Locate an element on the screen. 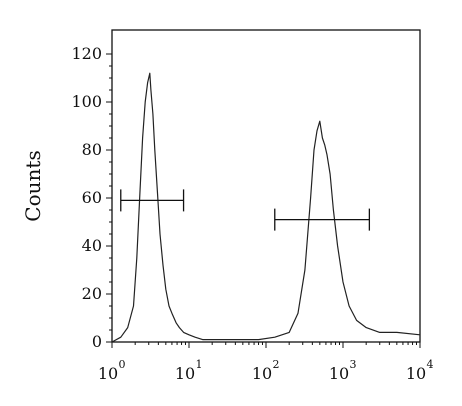 This screenshot has height=406, width=462. x-tick-label: 10 0 is located at coordinates (112, 370).